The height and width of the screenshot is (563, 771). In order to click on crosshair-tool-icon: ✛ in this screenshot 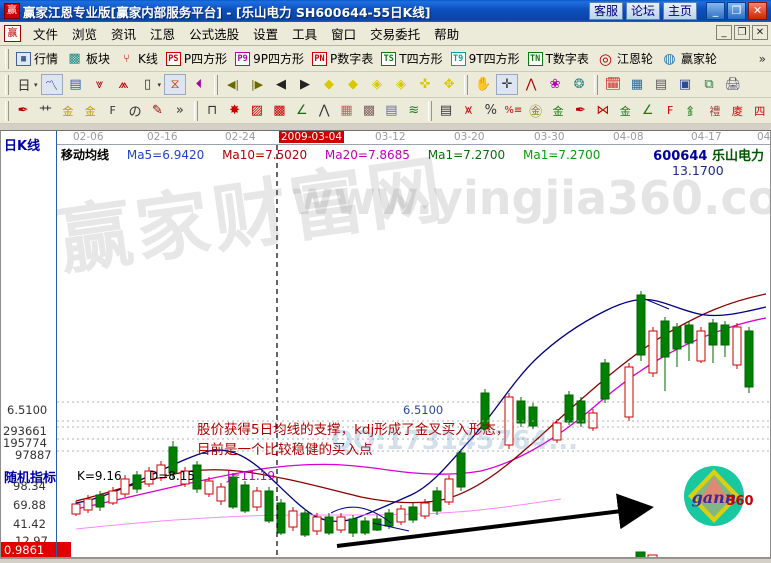, I will do `click(507, 84)`.